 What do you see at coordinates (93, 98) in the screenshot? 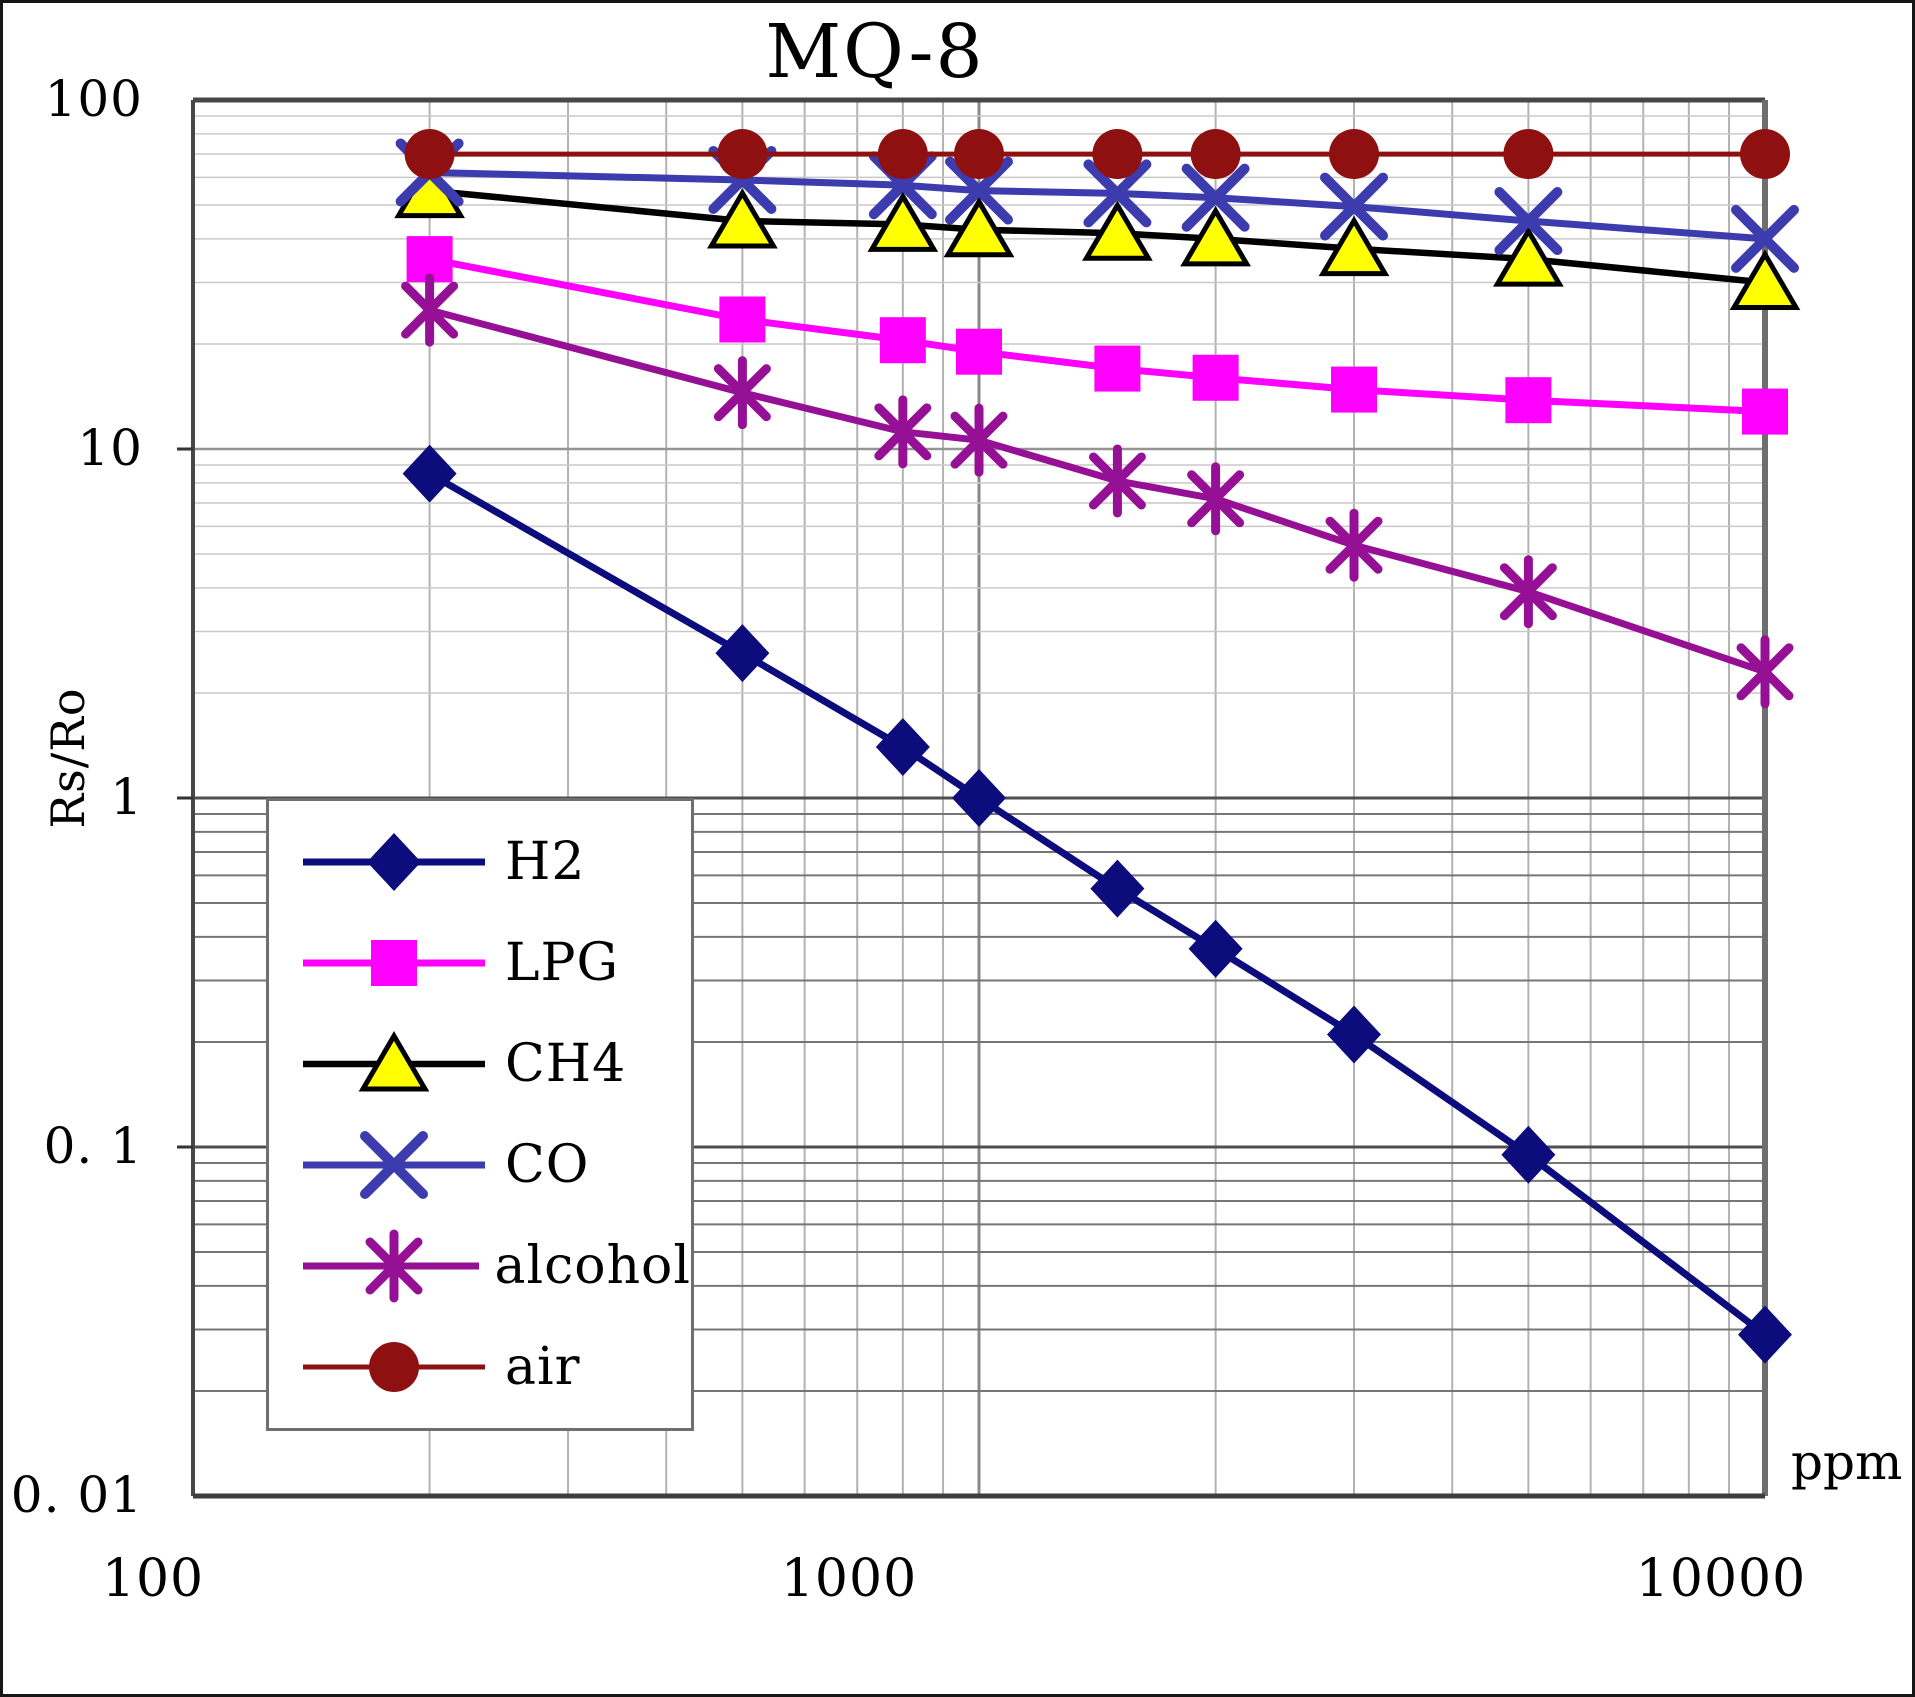
I see `y-axis-tick-label: 100` at bounding box center [93, 98].